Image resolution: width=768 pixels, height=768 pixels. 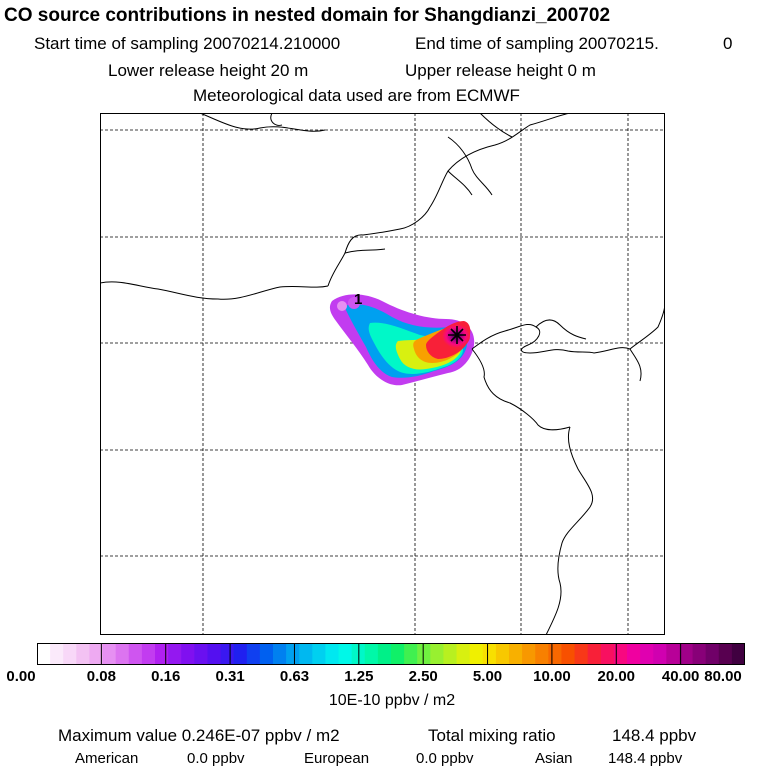 I want to click on american-label: American, so click(x=107, y=758).